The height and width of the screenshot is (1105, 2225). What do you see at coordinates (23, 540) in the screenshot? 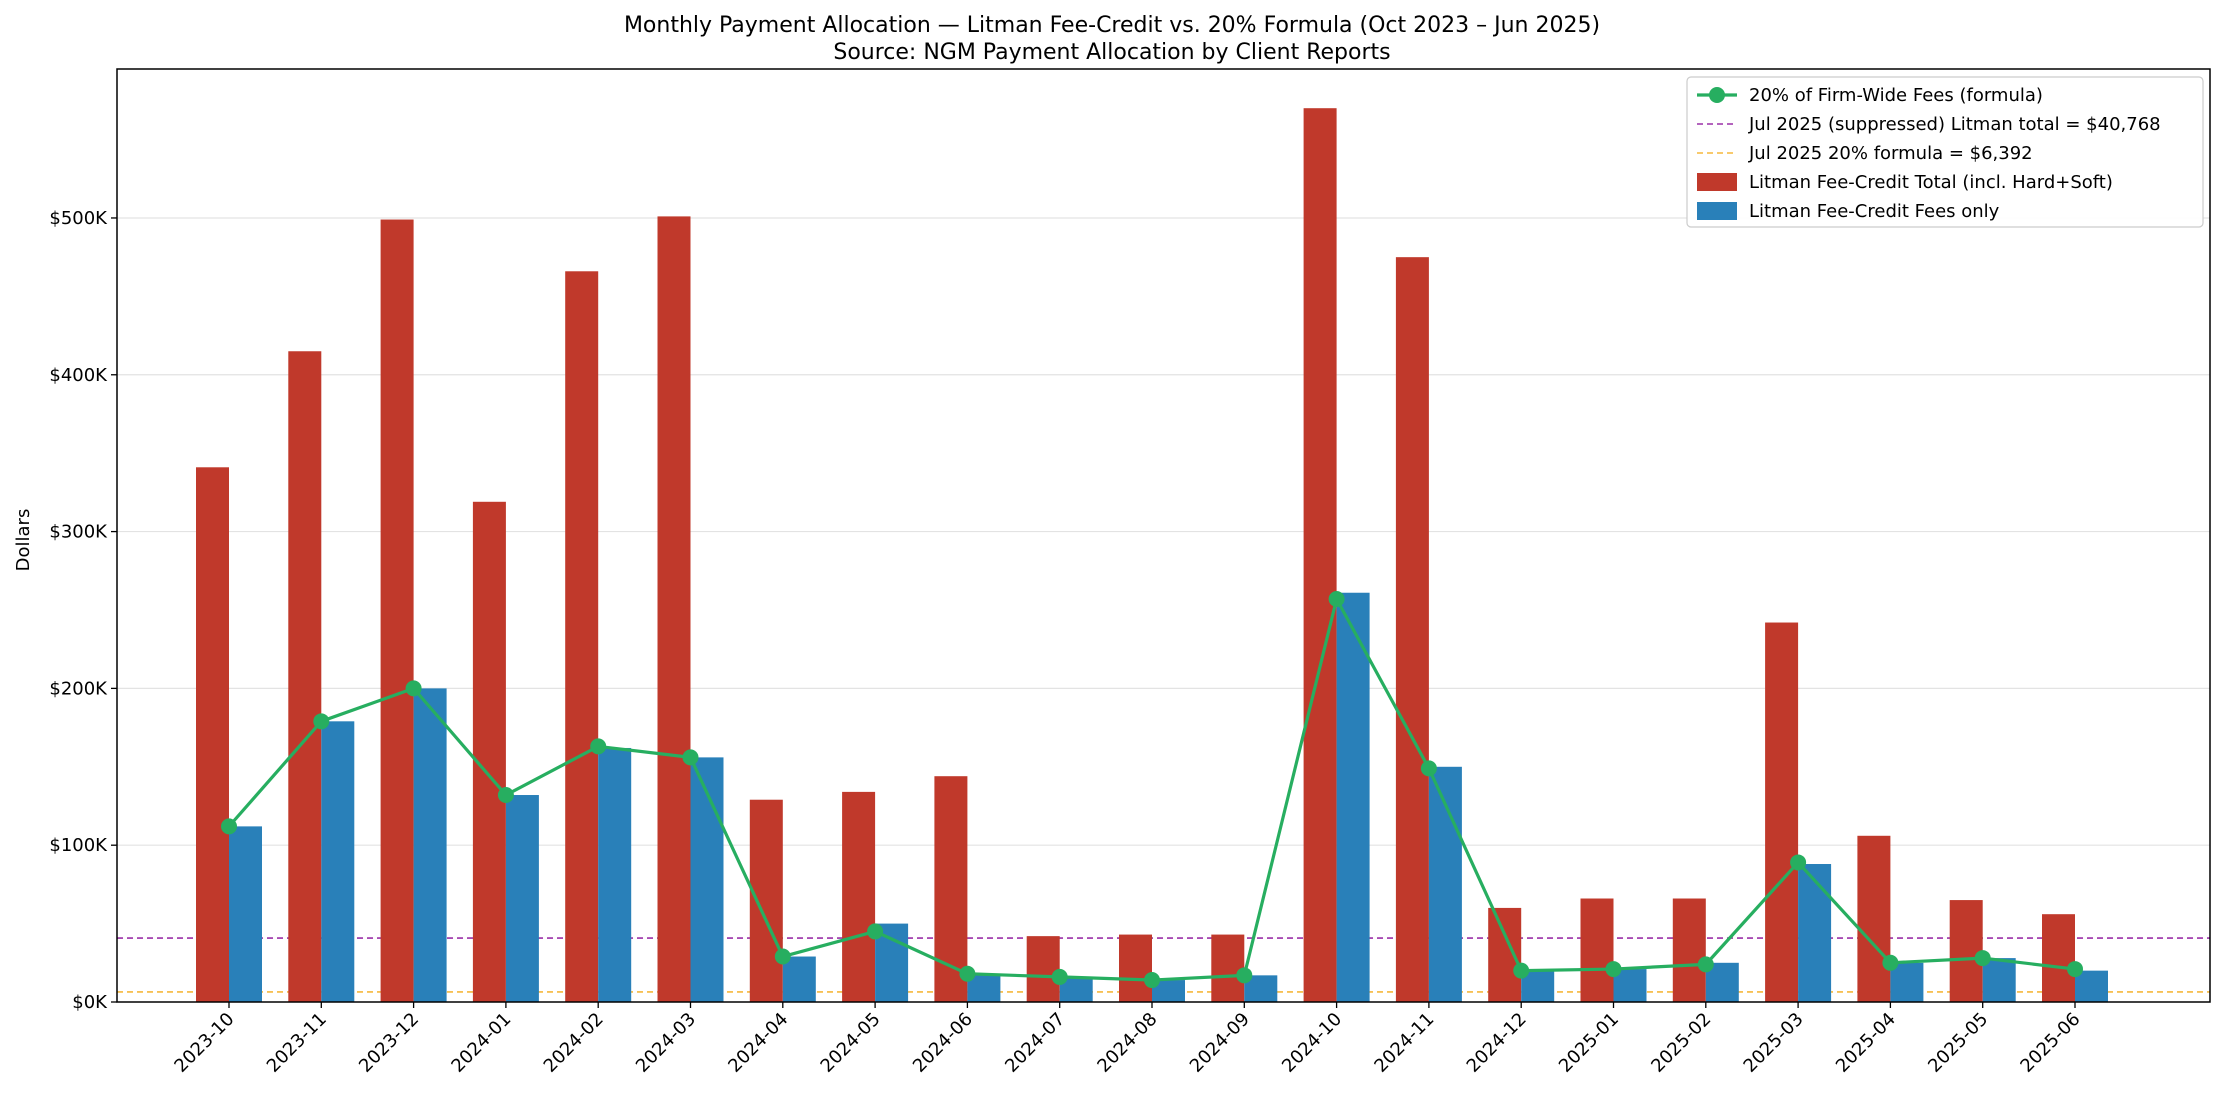
I see `y-axis-label: Dollars` at bounding box center [23, 540].